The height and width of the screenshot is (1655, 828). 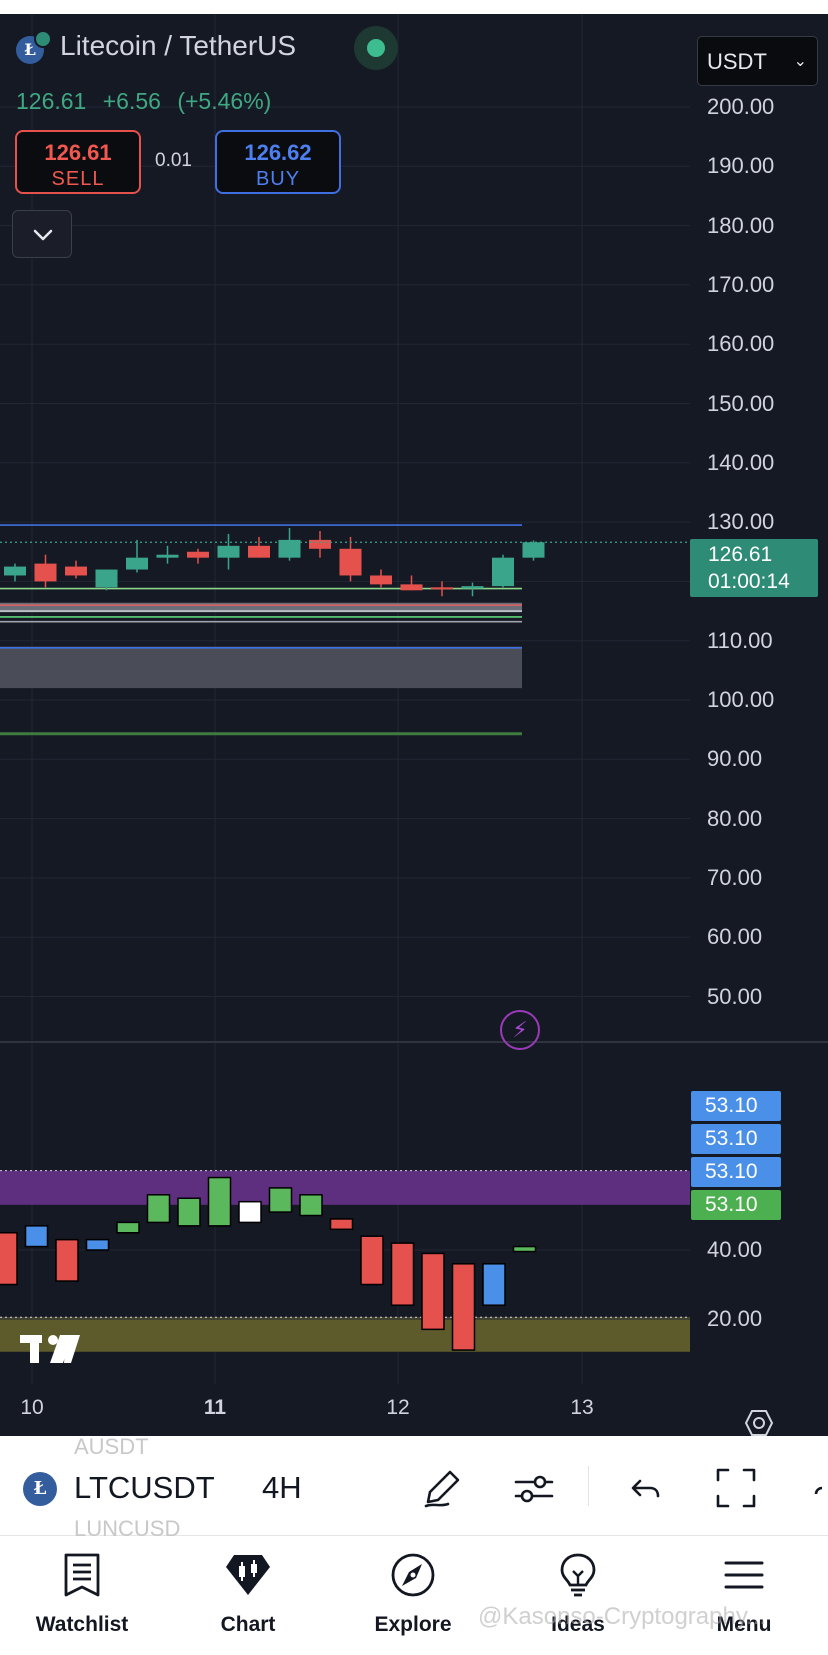 What do you see at coordinates (520, 1030) in the screenshot?
I see `lightning-icon: ⚡︎` at bounding box center [520, 1030].